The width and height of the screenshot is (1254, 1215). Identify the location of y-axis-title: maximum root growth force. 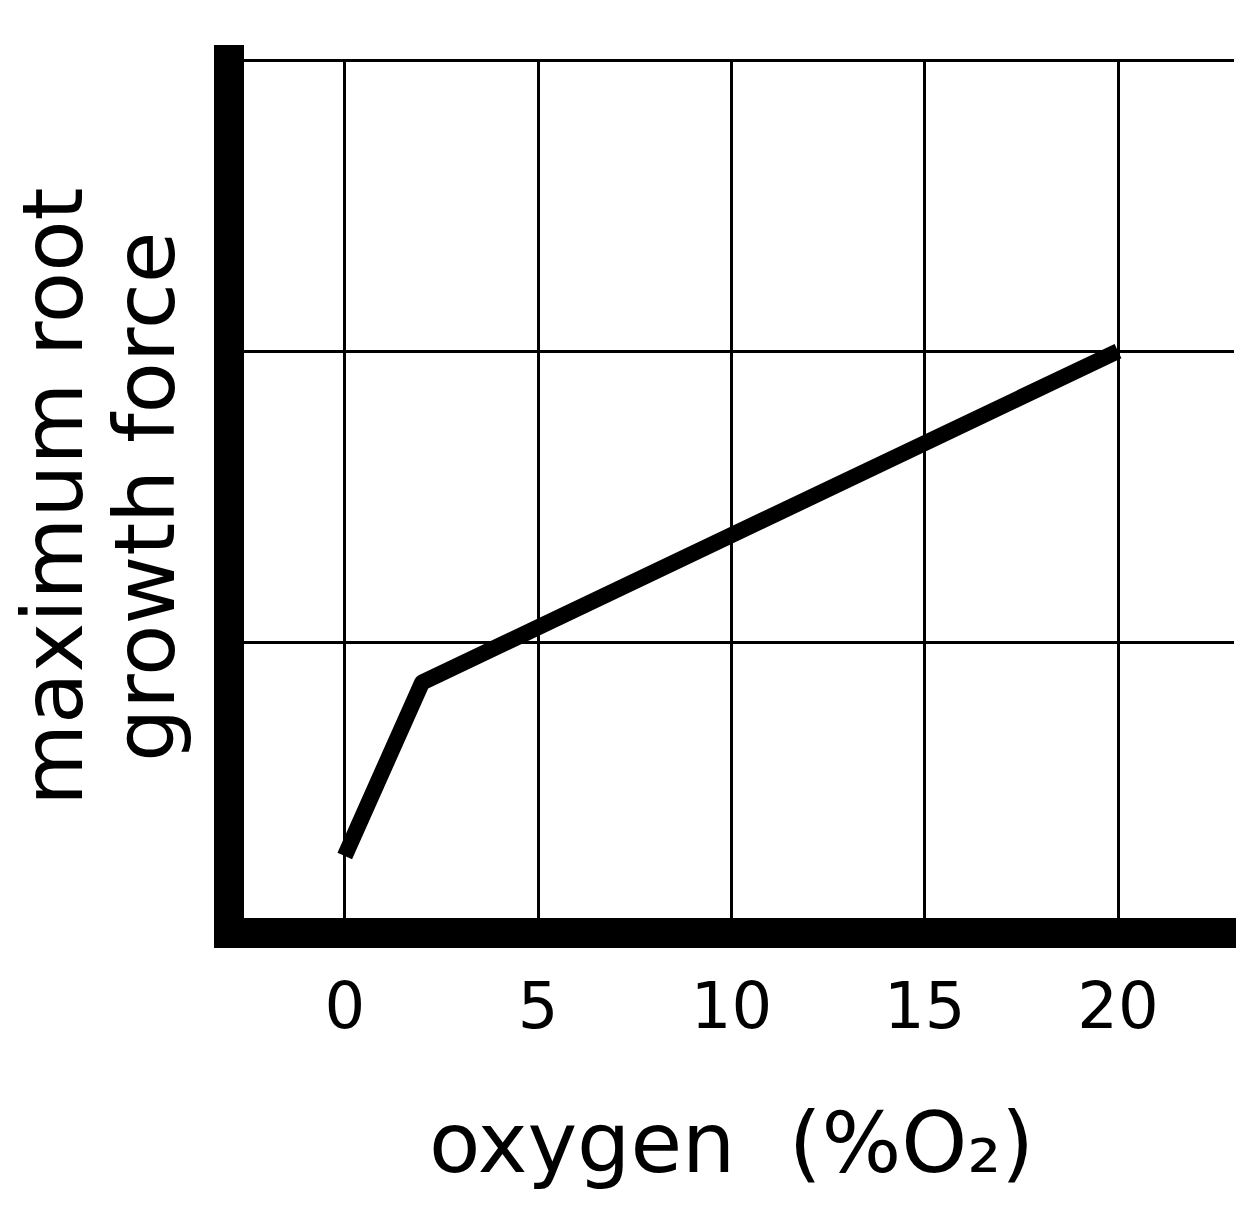
(99, 496).